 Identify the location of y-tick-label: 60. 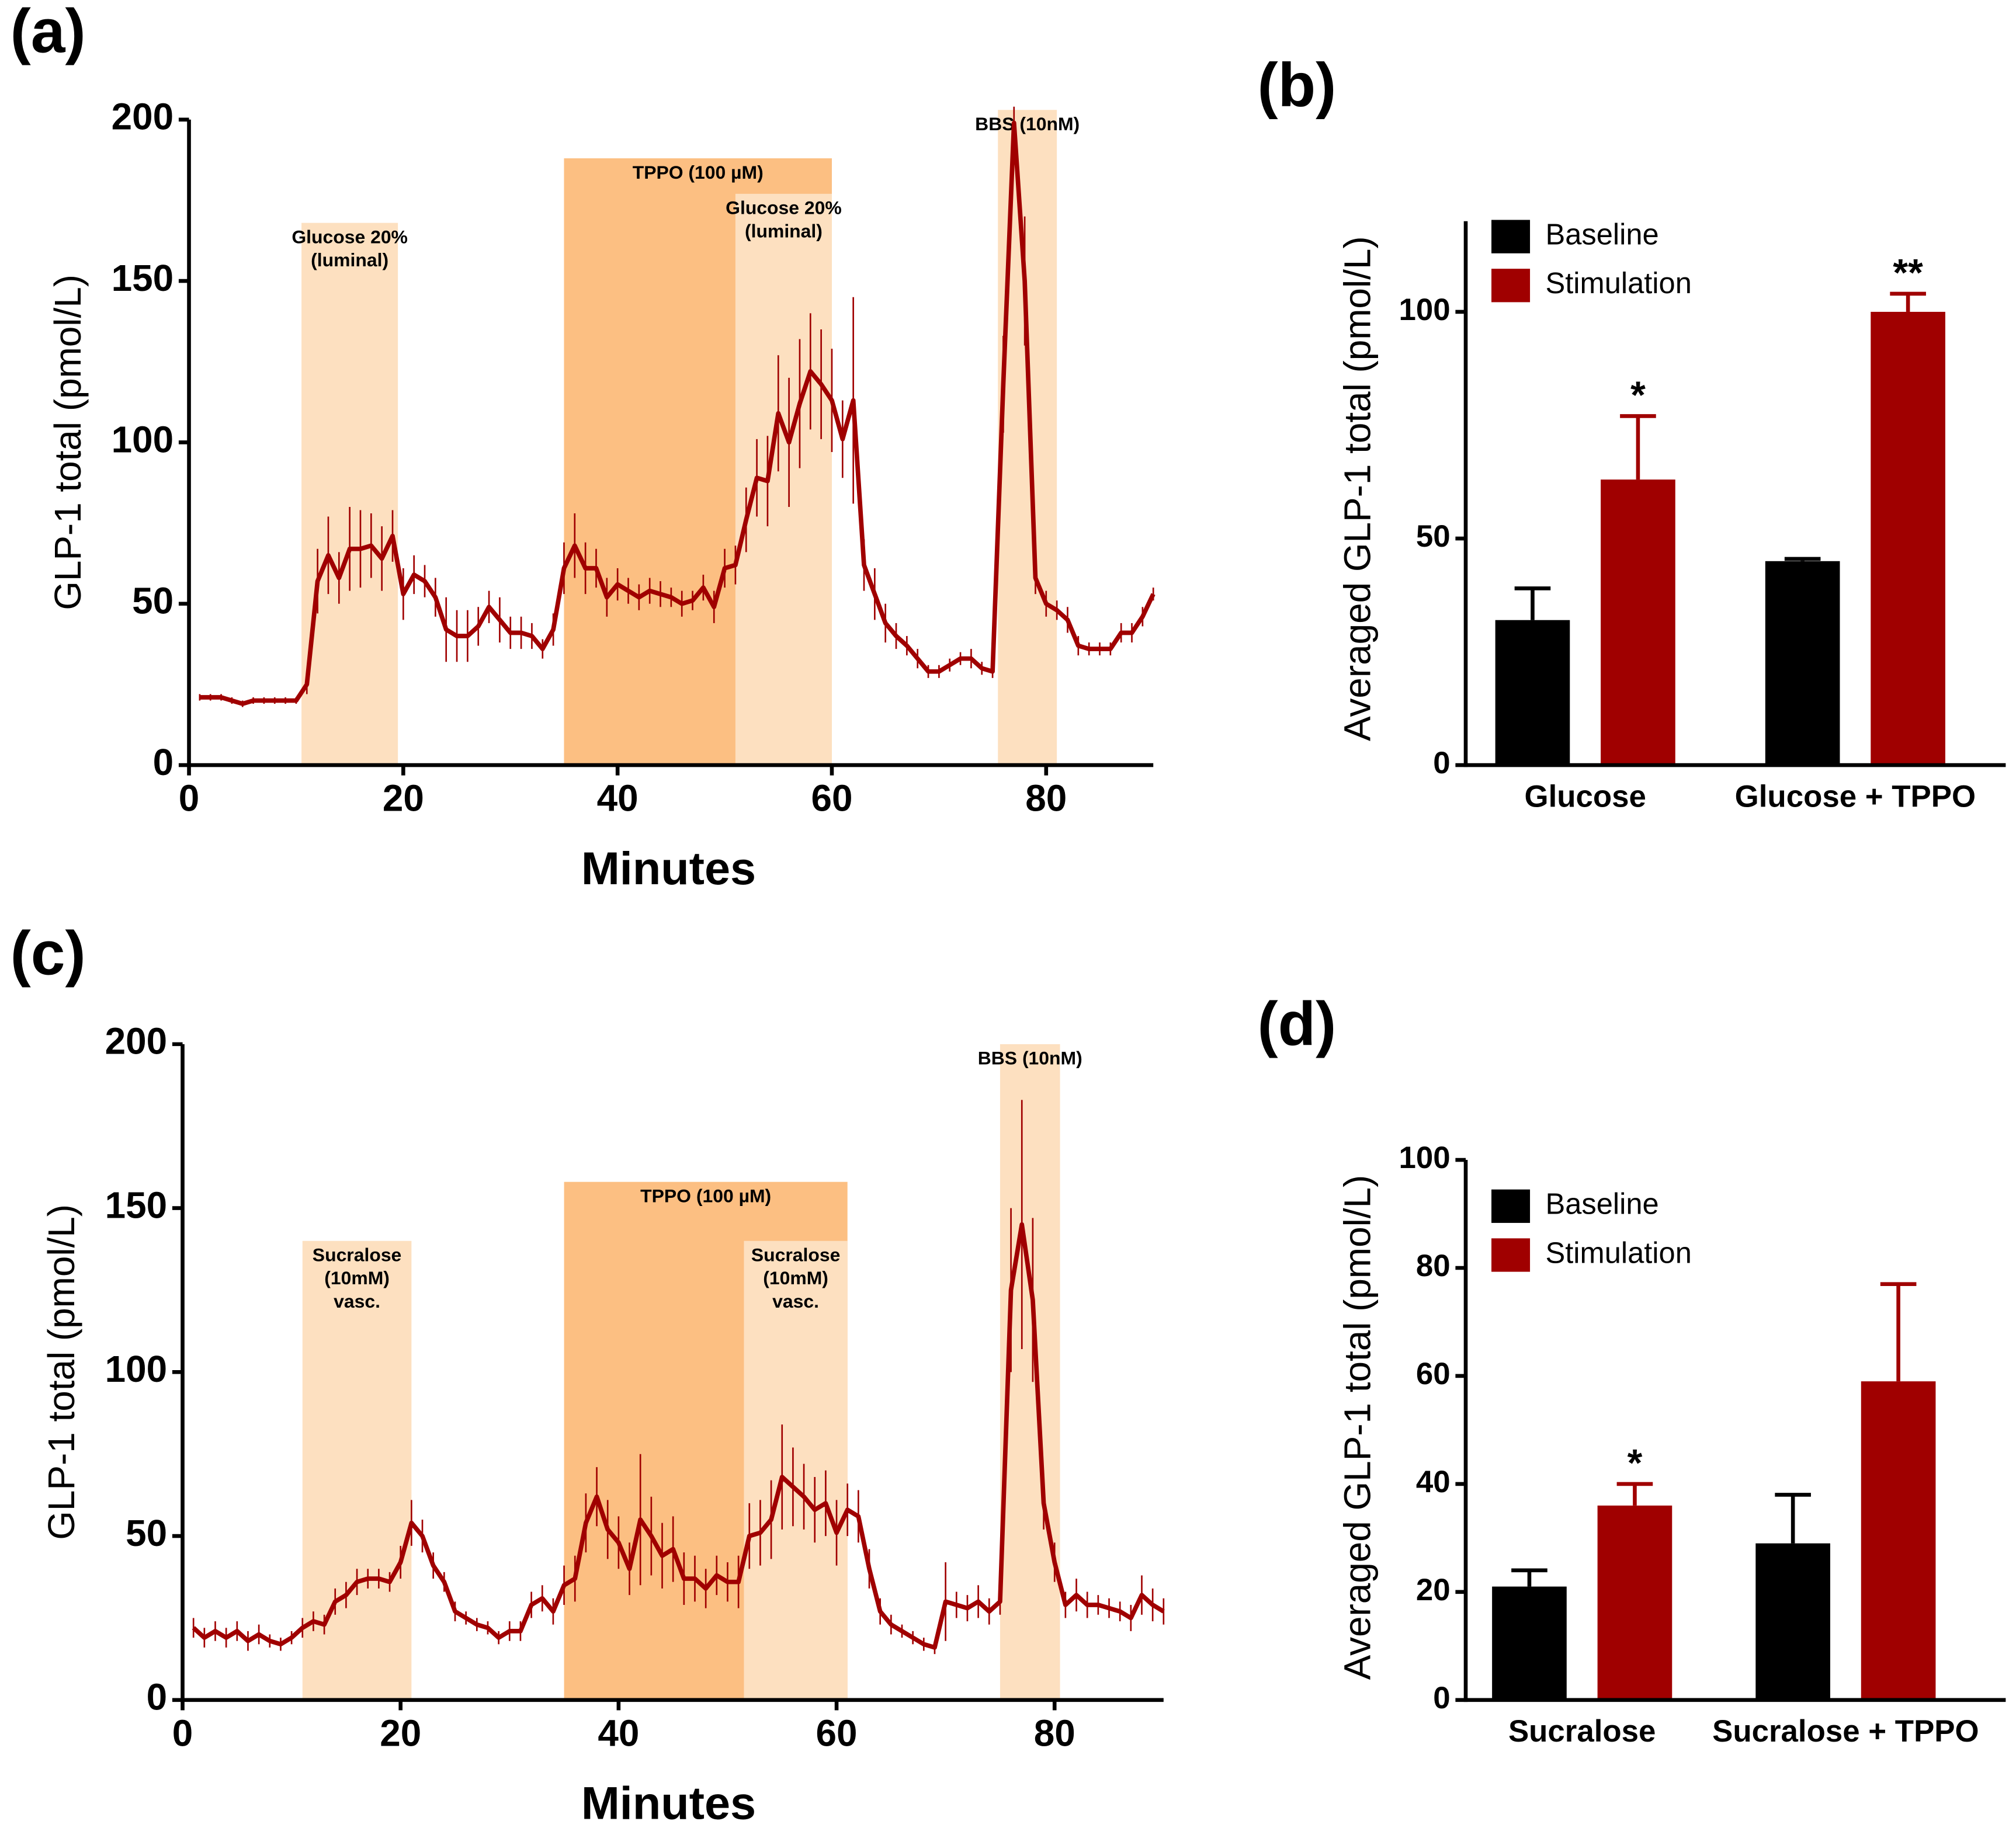
(1434, 1374).